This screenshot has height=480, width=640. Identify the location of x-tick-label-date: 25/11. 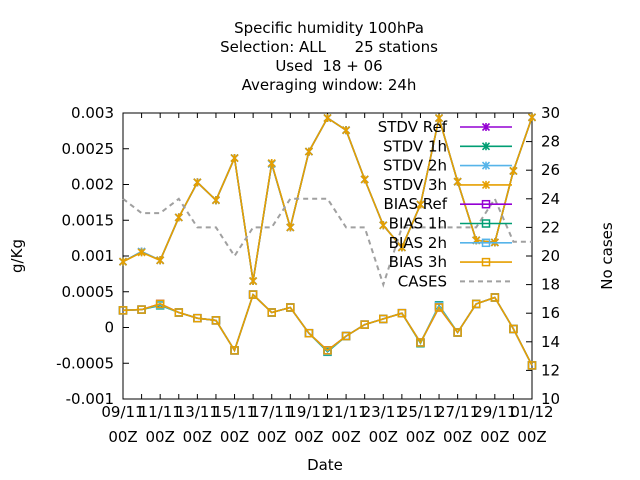
(420, 412).